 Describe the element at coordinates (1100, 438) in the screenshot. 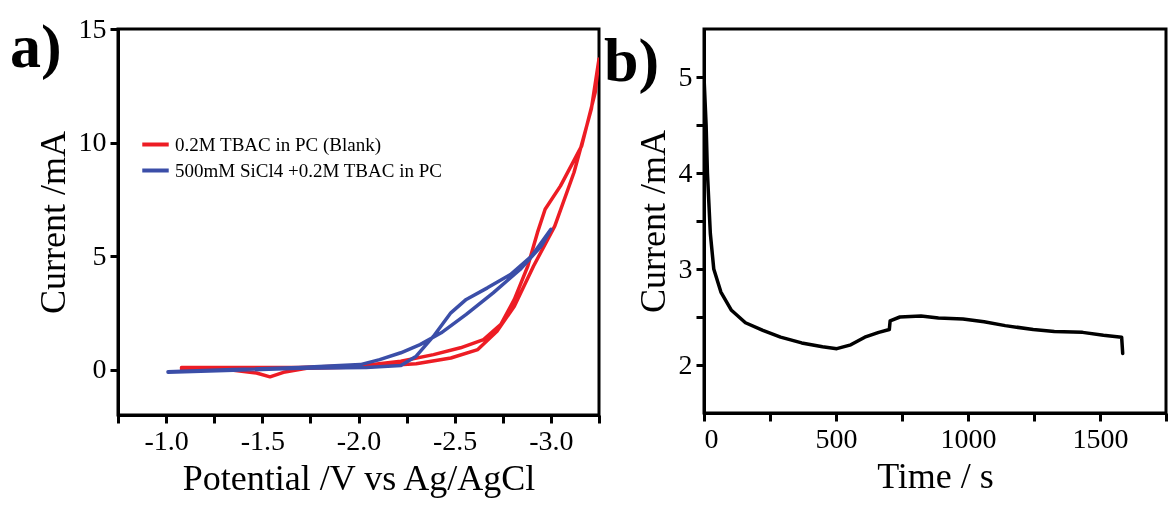

I see `x-tick-label: 1500` at that location.